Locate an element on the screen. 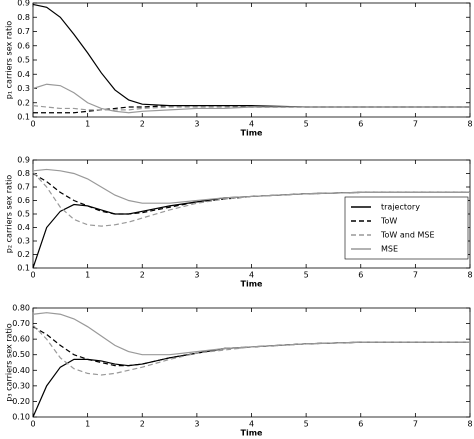  y-tick-label: 0.30 is located at coordinates (21, 385).